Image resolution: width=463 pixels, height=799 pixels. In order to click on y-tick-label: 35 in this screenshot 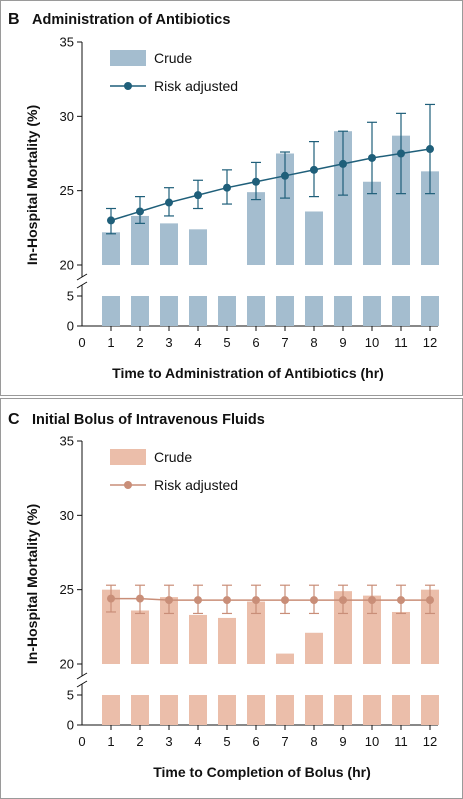, I will do `click(67, 42)`.